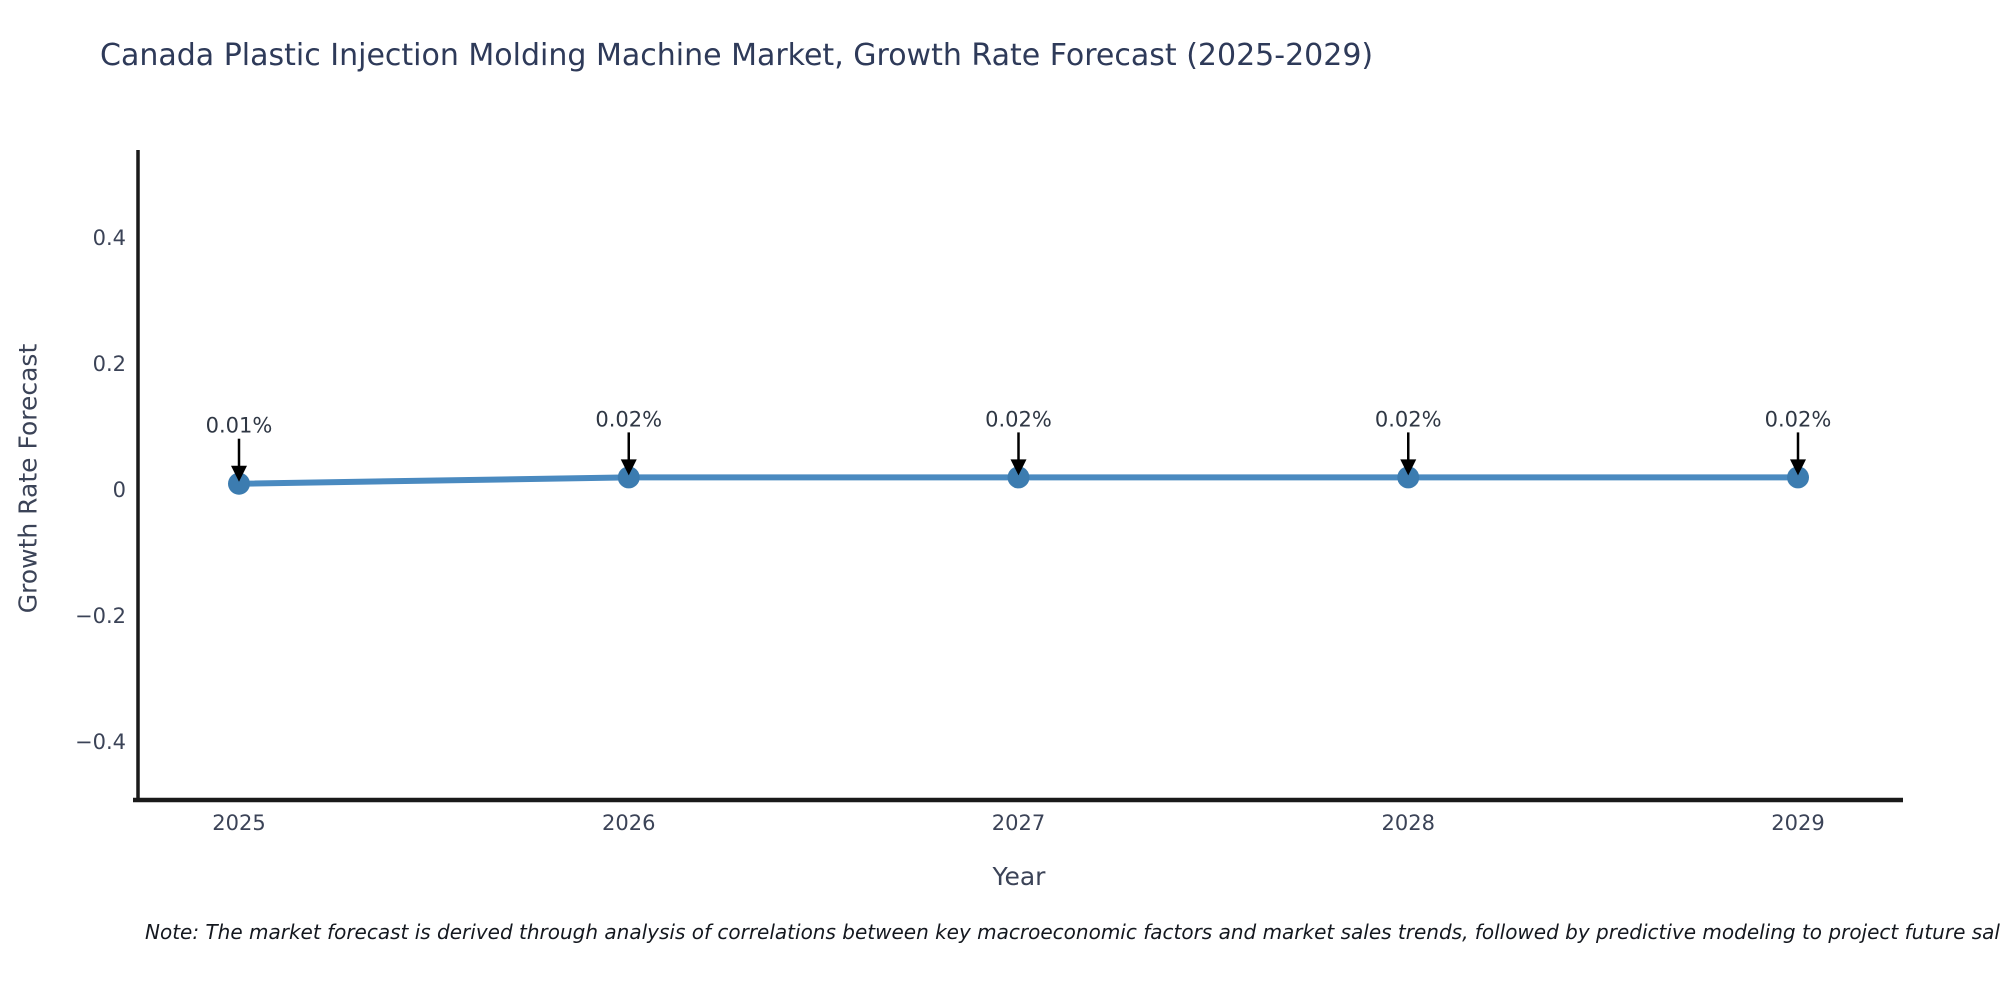 This screenshot has height=1000, width=2000. What do you see at coordinates (238, 823) in the screenshot?
I see `x-tick-label: 2025` at bounding box center [238, 823].